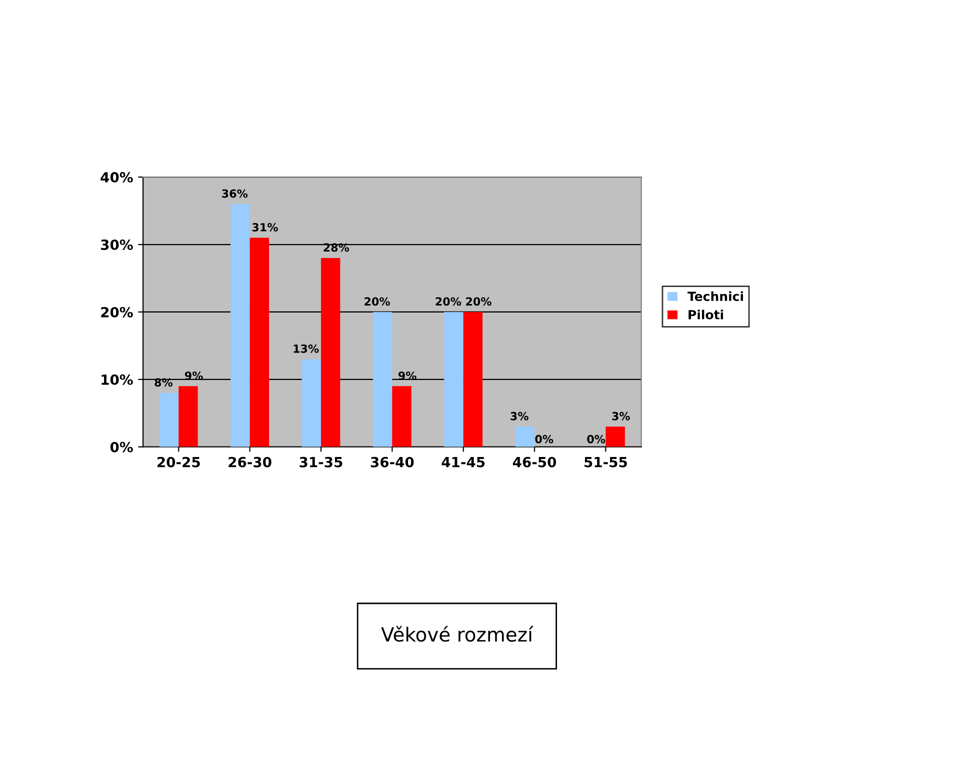  I want to click on x-tick-label: 31-35, so click(321, 462).